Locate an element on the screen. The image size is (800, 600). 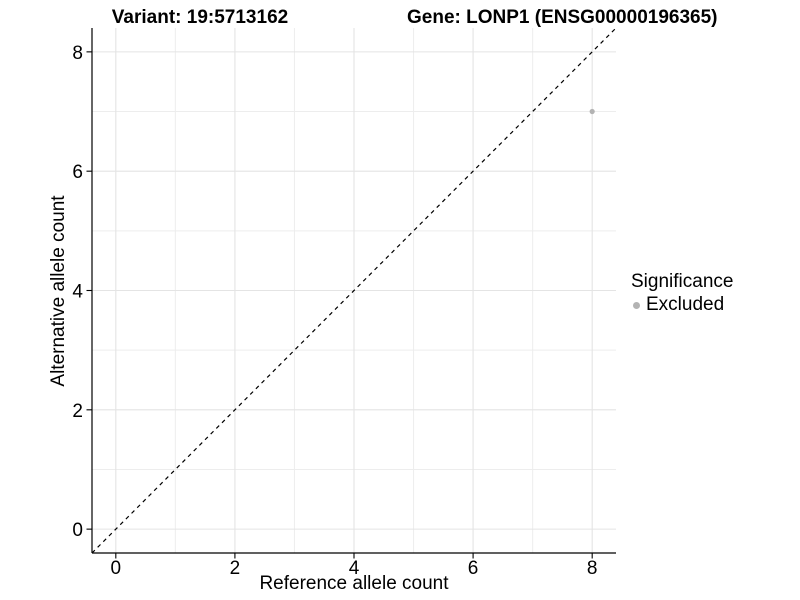
y-tick-label: 0 is located at coordinates (77, 530).